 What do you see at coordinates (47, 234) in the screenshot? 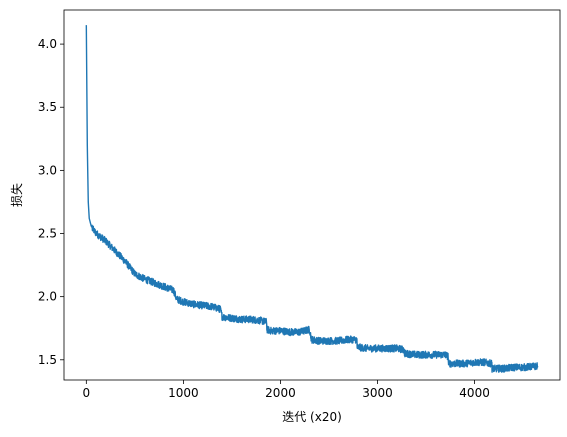
I see `y-tick-label: 2.5` at bounding box center [47, 234].